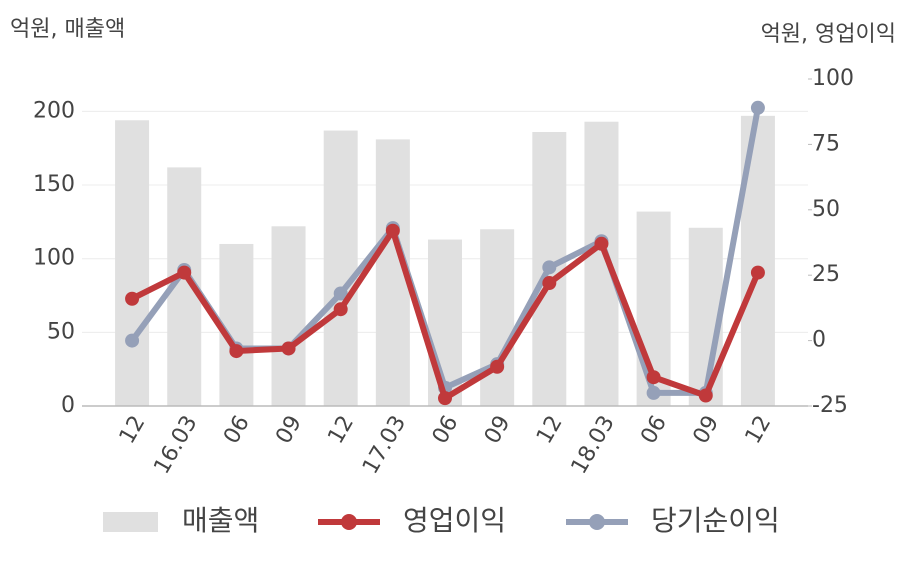  I want to click on y2-tick-label: 75, so click(826, 143).